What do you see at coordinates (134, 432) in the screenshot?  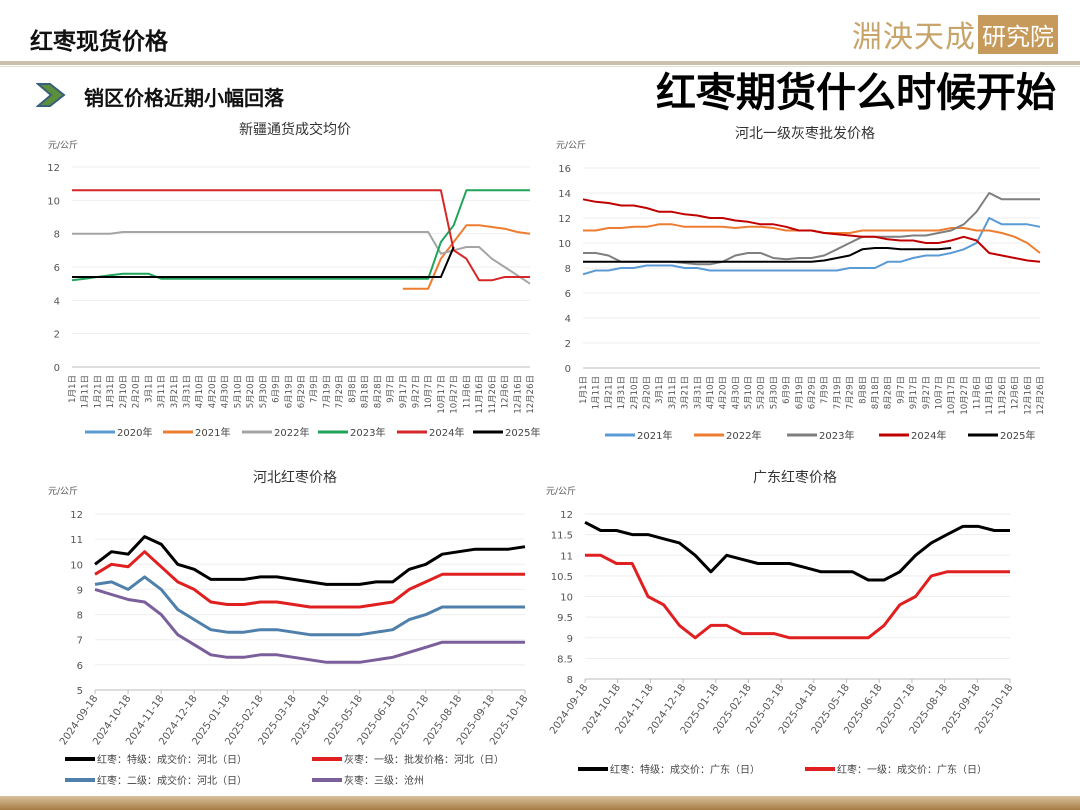 I see `legend-label: 2020年` at bounding box center [134, 432].